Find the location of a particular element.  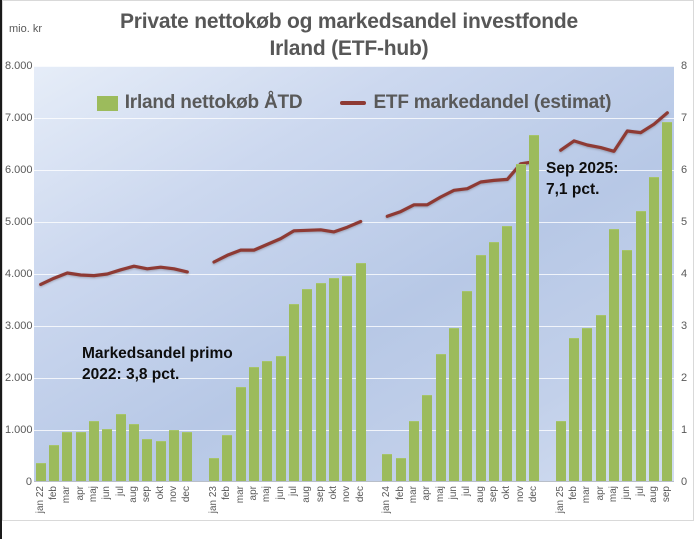

x-axis-tick-sep-8: sep is located at coordinates (147, 494).